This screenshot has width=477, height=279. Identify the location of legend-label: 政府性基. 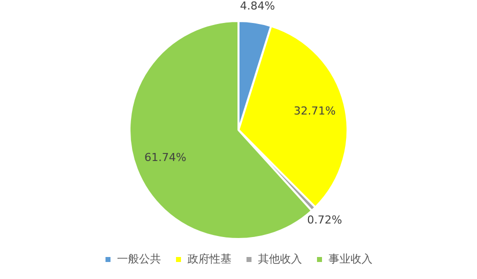
(210, 259).